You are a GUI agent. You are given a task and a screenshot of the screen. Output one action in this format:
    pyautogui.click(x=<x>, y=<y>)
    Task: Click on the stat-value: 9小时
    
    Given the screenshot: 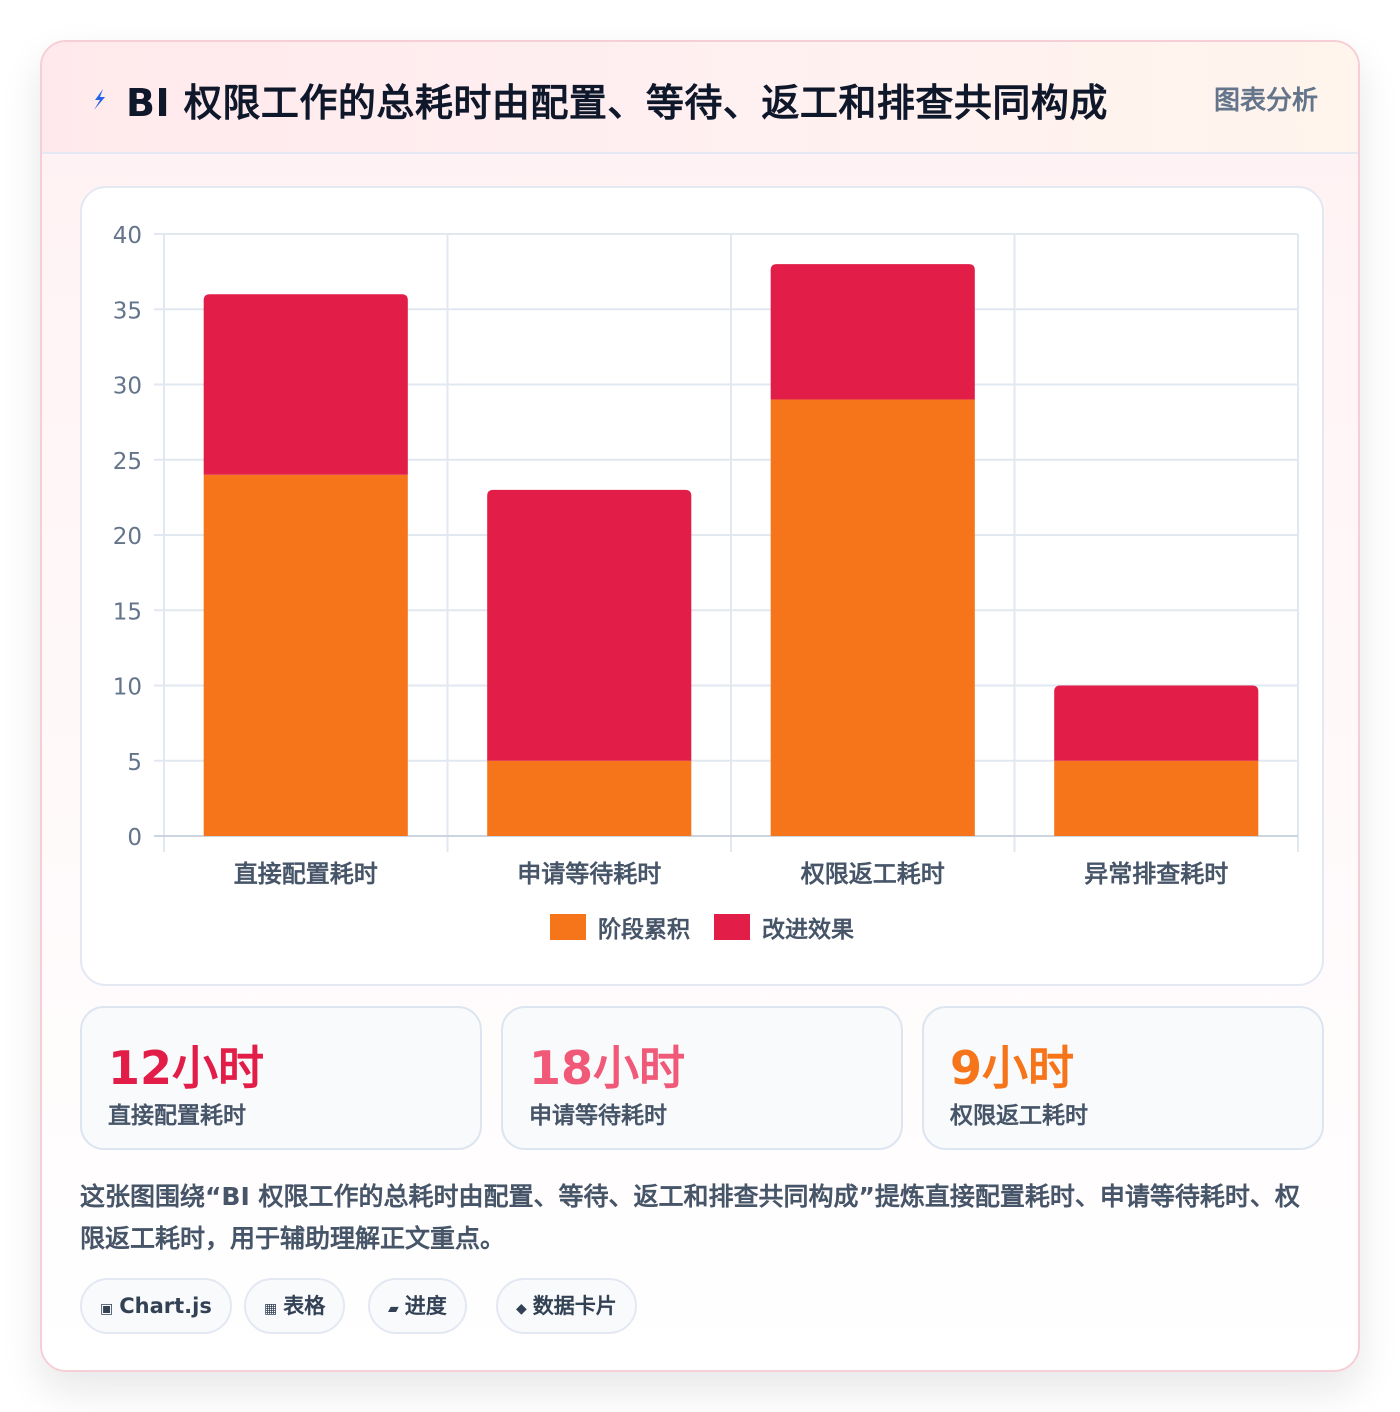 What is the action you would take?
    pyautogui.click(x=1012, y=1068)
    